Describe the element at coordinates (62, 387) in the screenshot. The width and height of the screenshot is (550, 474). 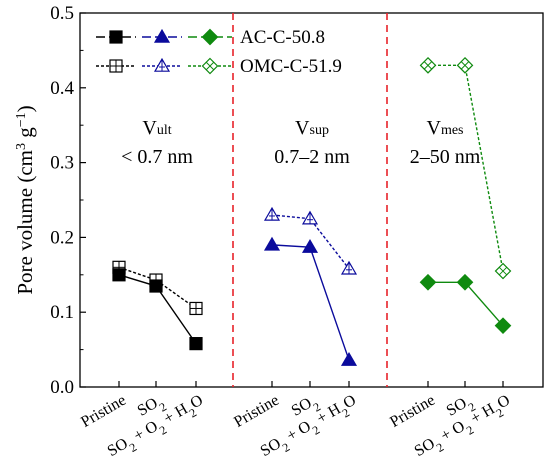
I see `y-tick-label: 0.0` at that location.